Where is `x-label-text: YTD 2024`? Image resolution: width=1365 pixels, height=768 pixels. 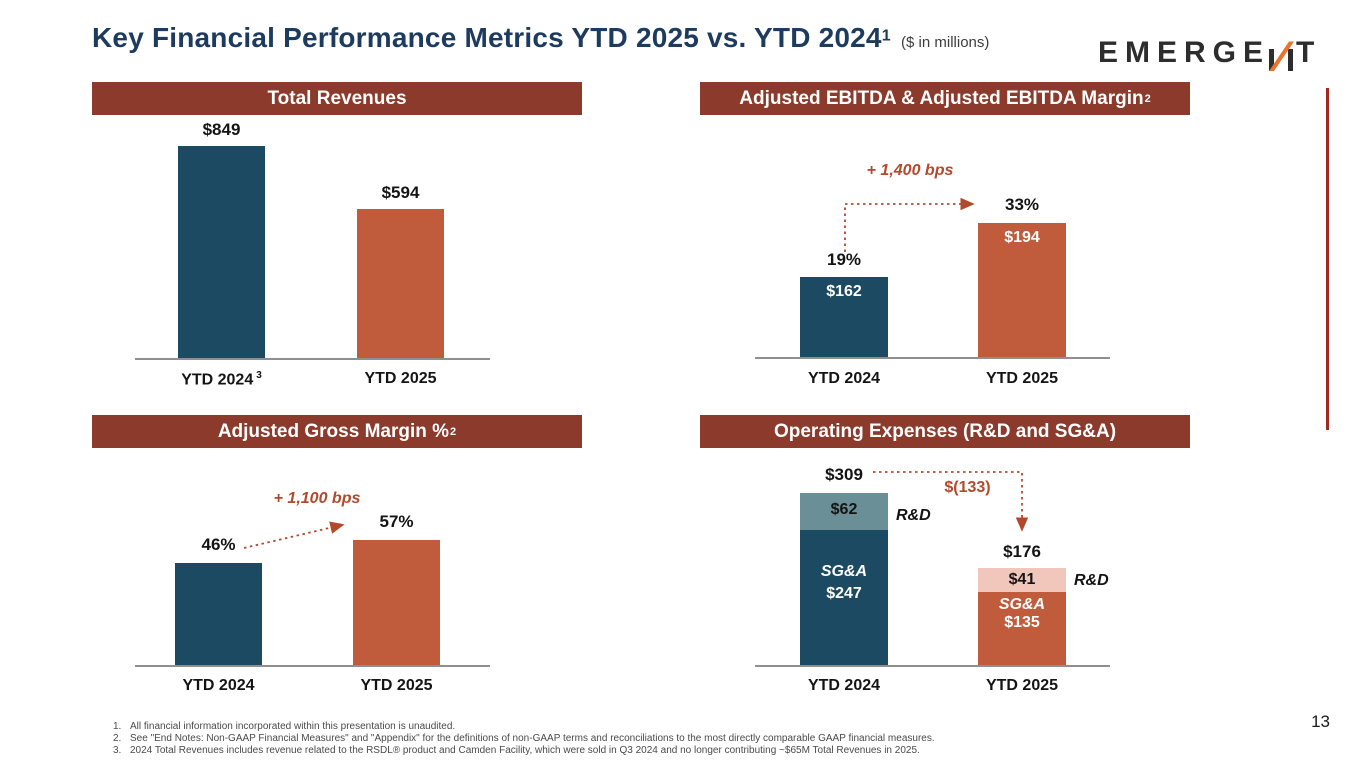 x-label-text: YTD 2024 is located at coordinates (217, 380).